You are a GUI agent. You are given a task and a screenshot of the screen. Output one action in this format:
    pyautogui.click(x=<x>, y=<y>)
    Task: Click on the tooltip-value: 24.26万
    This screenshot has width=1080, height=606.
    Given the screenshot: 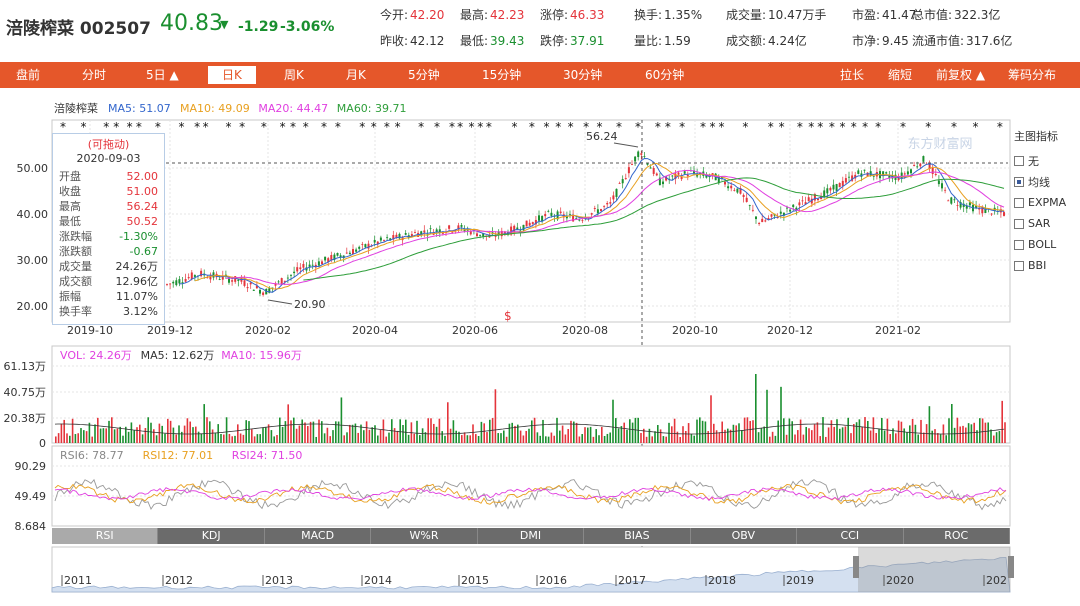 What is the action you would take?
    pyautogui.click(x=137, y=266)
    